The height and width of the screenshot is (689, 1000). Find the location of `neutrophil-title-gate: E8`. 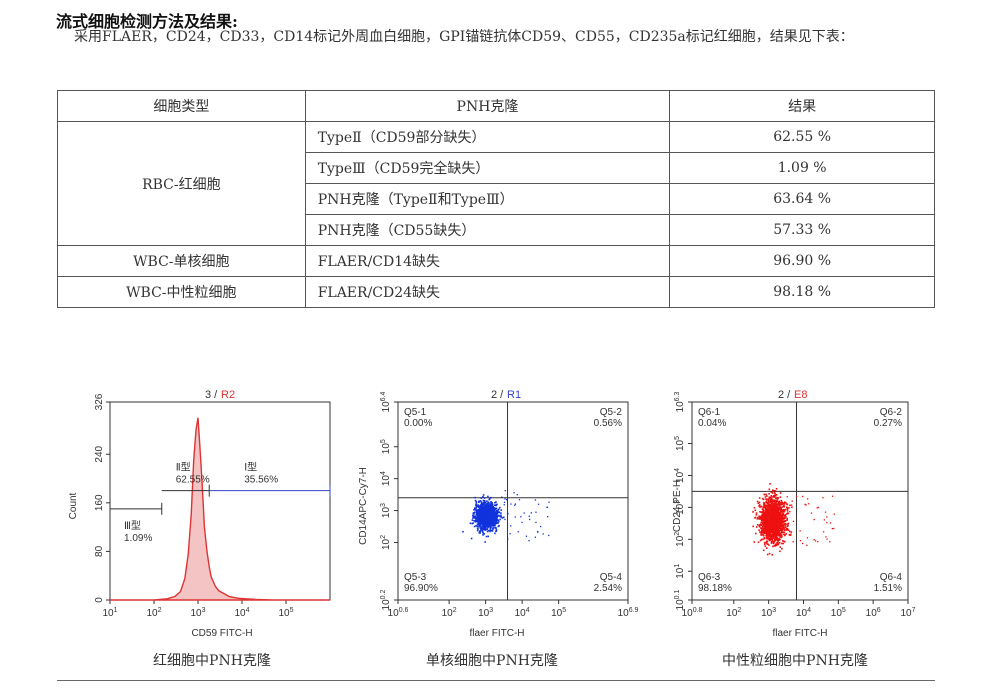

neutrophil-title-gate: E8 is located at coordinates (800, 395).